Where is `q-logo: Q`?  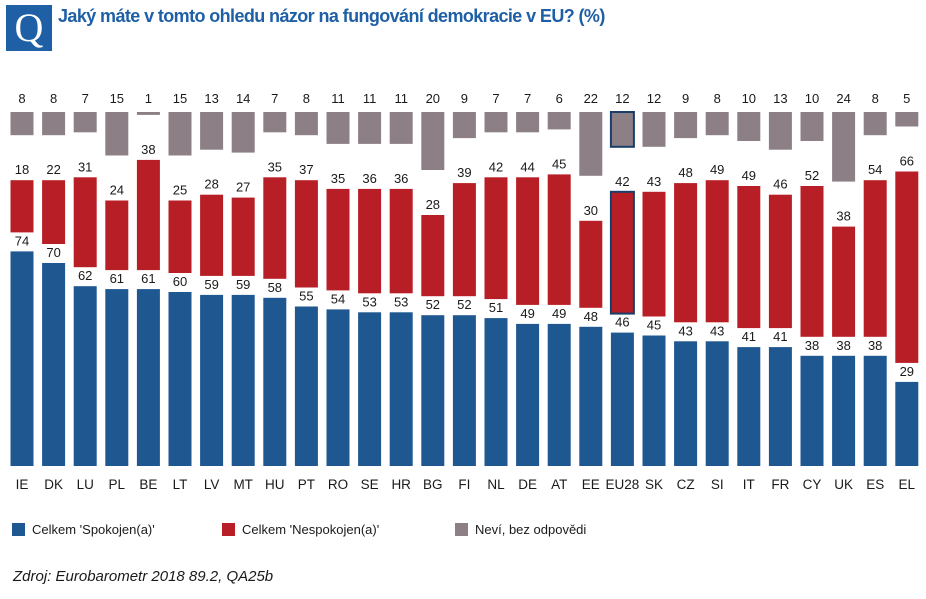 q-logo: Q is located at coordinates (29, 28).